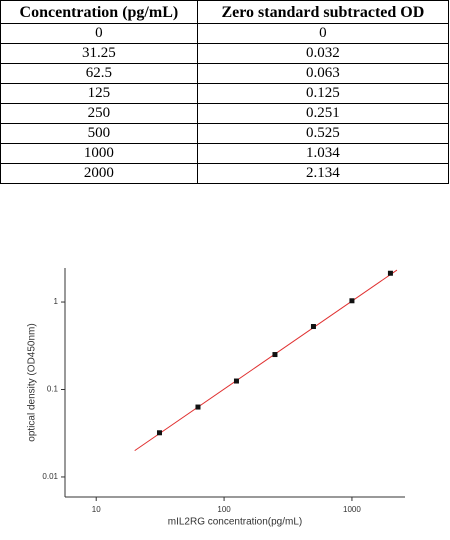 The height and width of the screenshot is (540, 450). Describe the element at coordinates (96, 509) in the screenshot. I see `x-tick-label: 10` at that location.